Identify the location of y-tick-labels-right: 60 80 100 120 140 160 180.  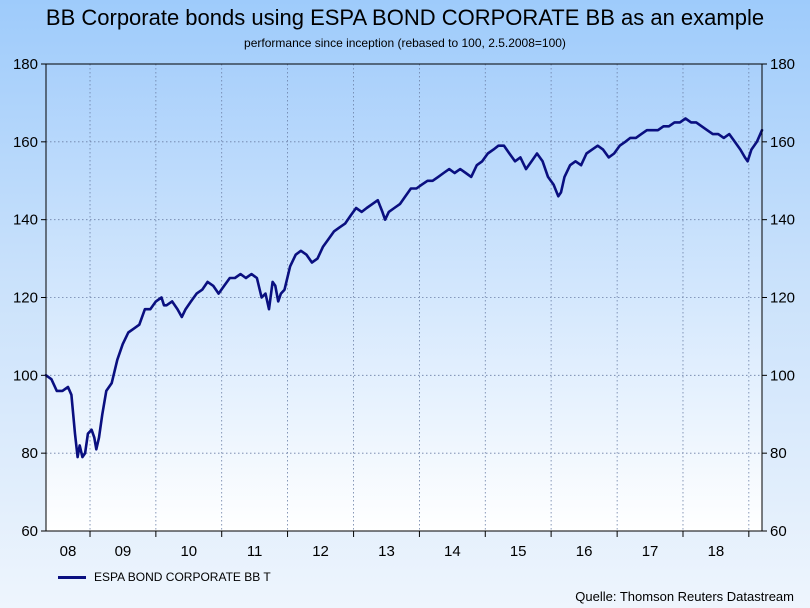
(782, 298).